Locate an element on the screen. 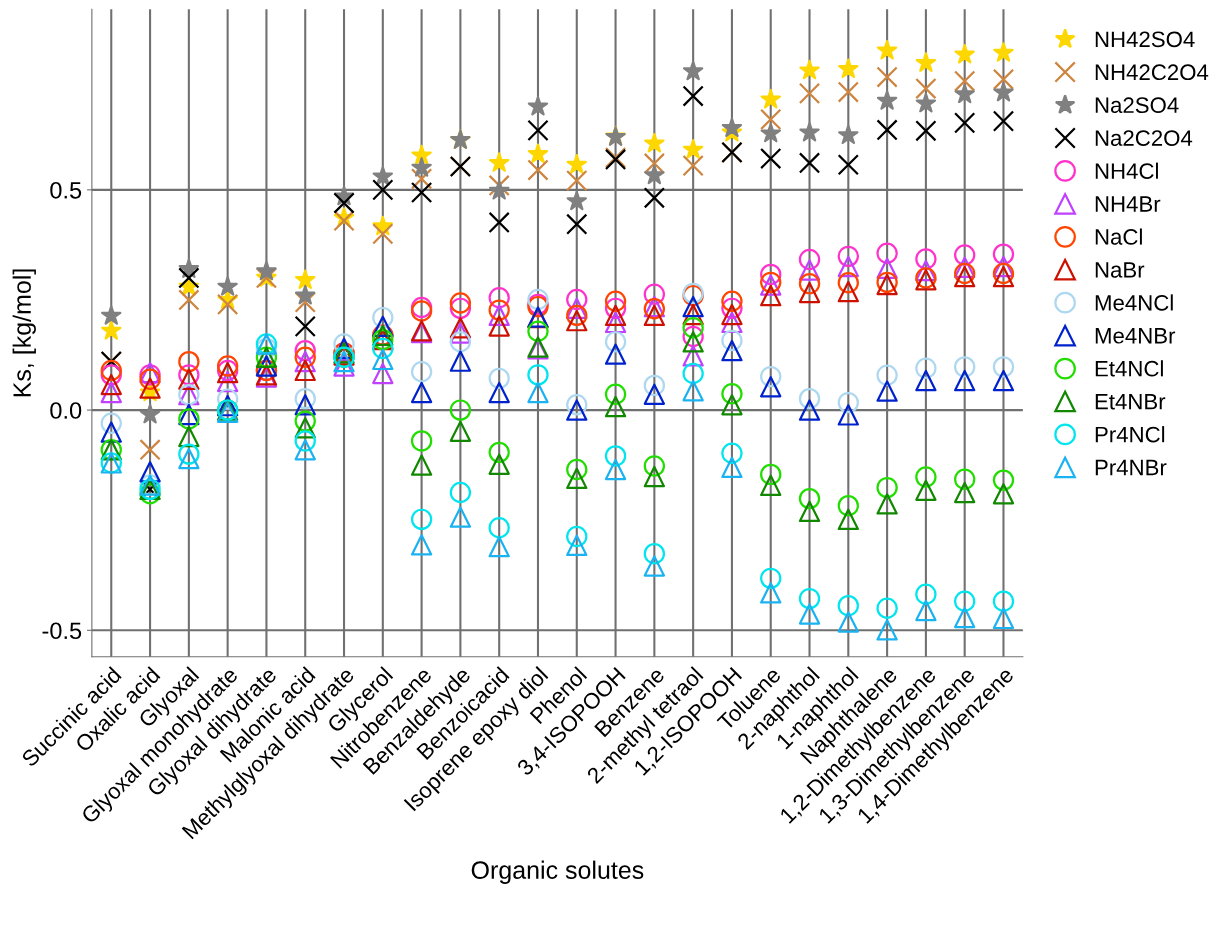 Image resolution: width=1225 pixels, height=925 pixels. legend-label: Pr4NBr is located at coordinates (1131, 467).